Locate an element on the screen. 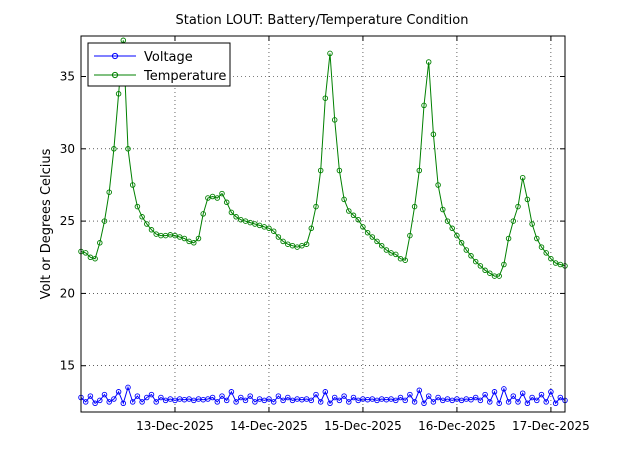  legend-label-temperature: Temperature is located at coordinates (184, 76).